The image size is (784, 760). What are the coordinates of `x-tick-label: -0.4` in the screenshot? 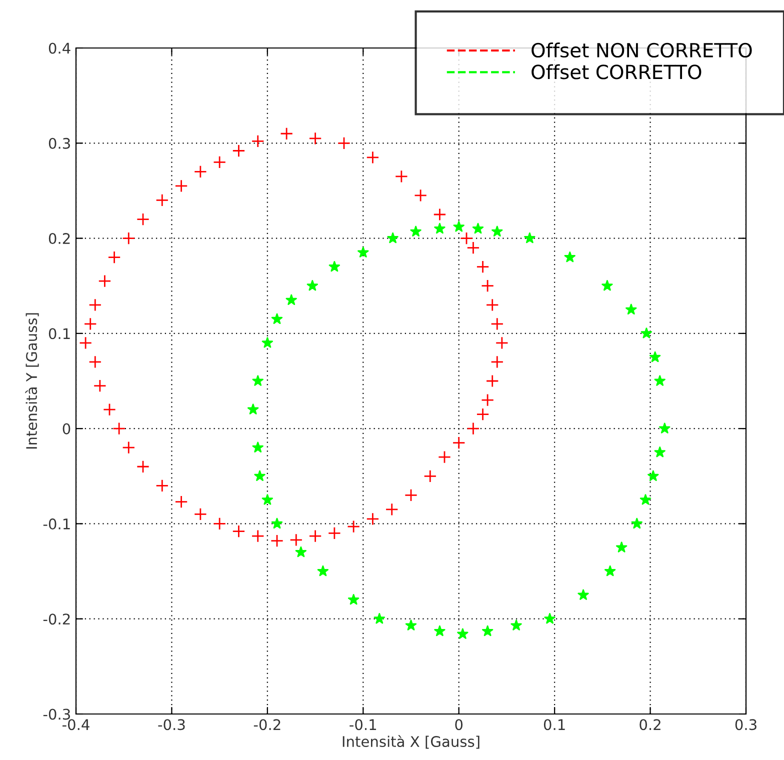 It's located at (76, 724).